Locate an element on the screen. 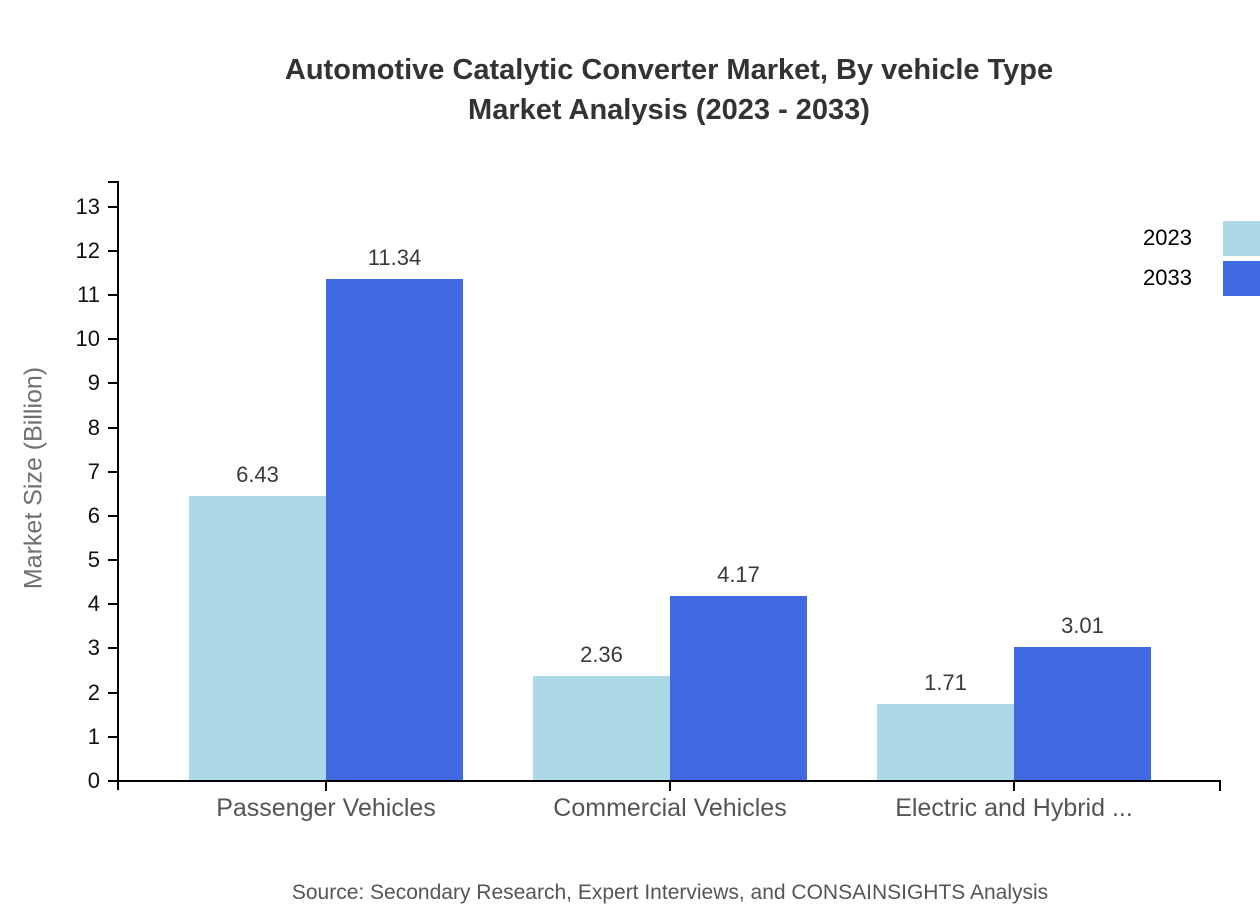 The image size is (1260, 920). x-axis-line is located at coordinates (669, 781).